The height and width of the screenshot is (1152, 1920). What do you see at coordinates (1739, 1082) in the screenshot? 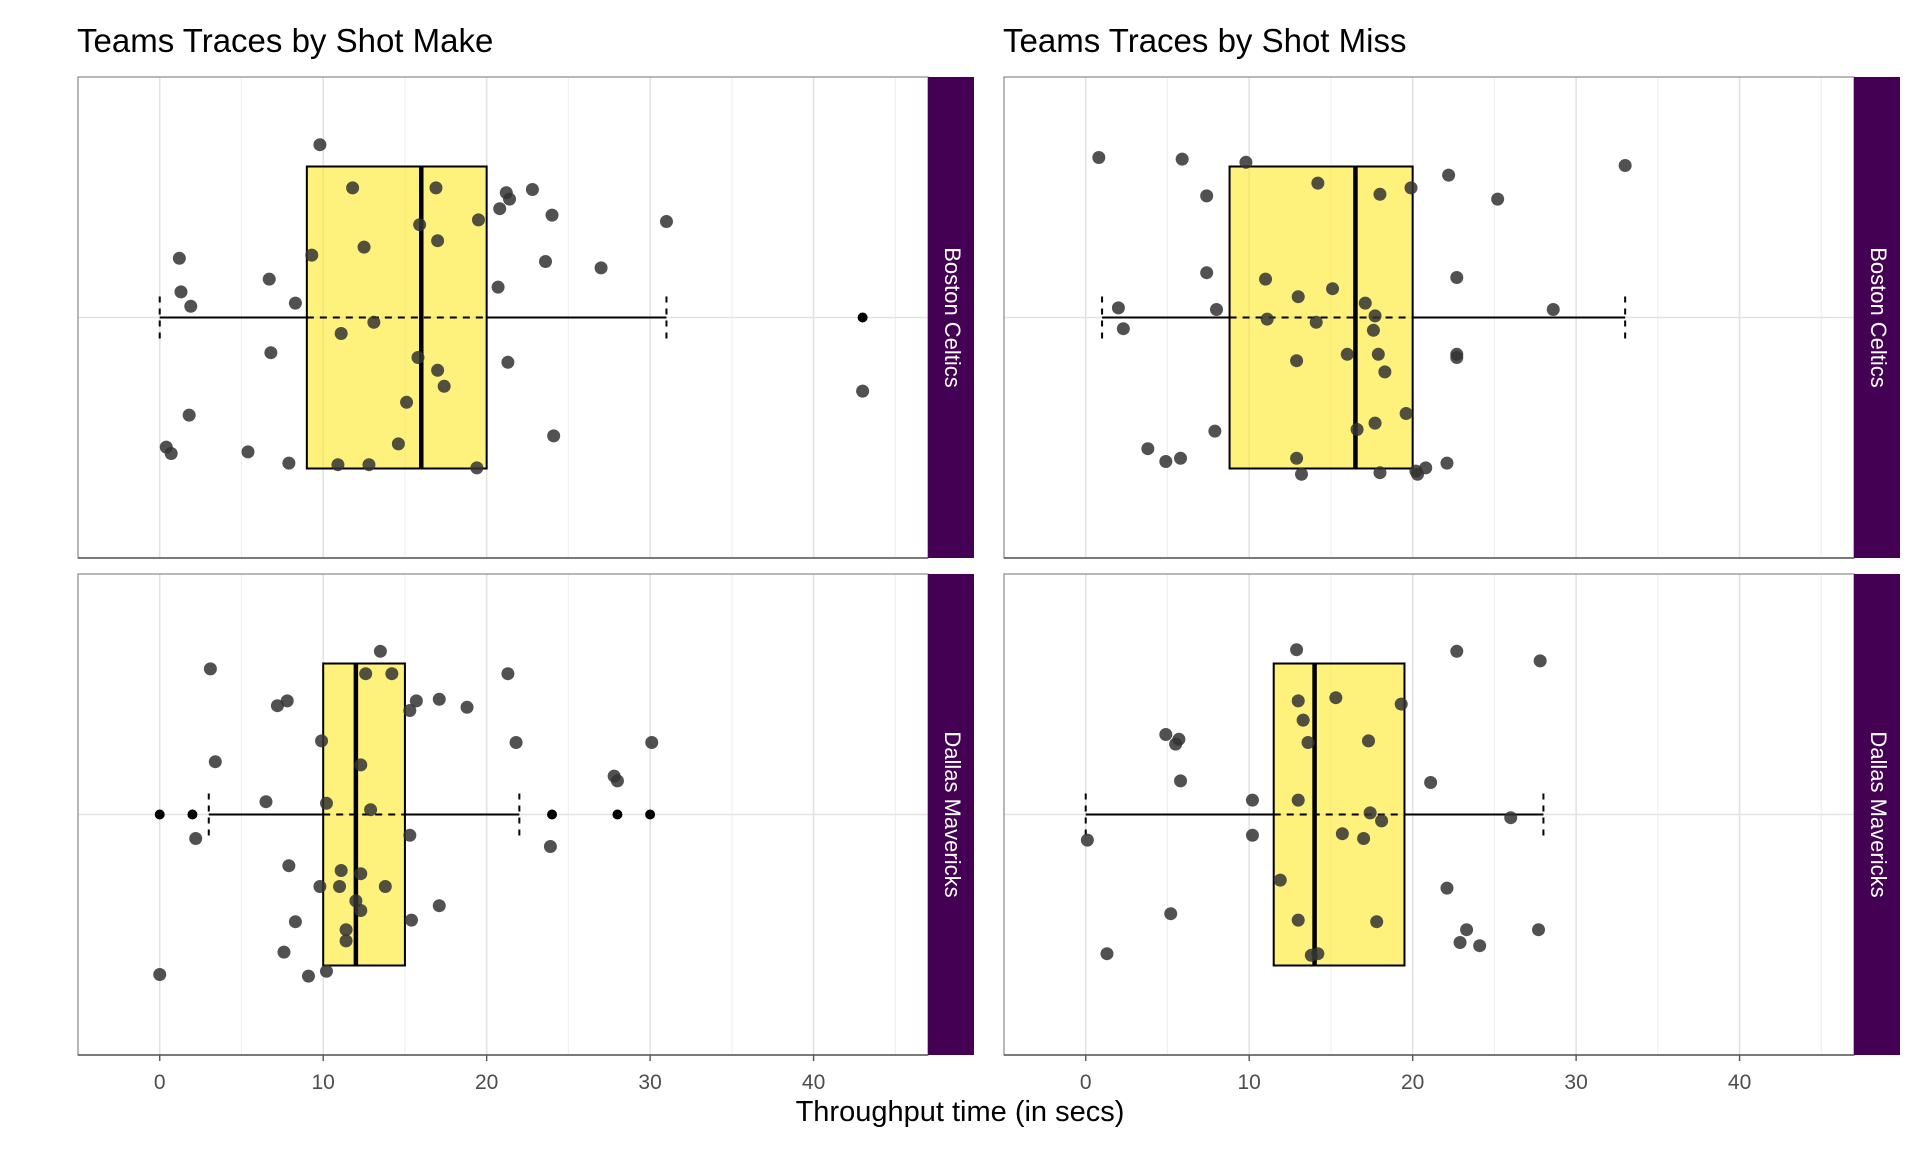
I see `x-tick-label: 40` at bounding box center [1739, 1082].